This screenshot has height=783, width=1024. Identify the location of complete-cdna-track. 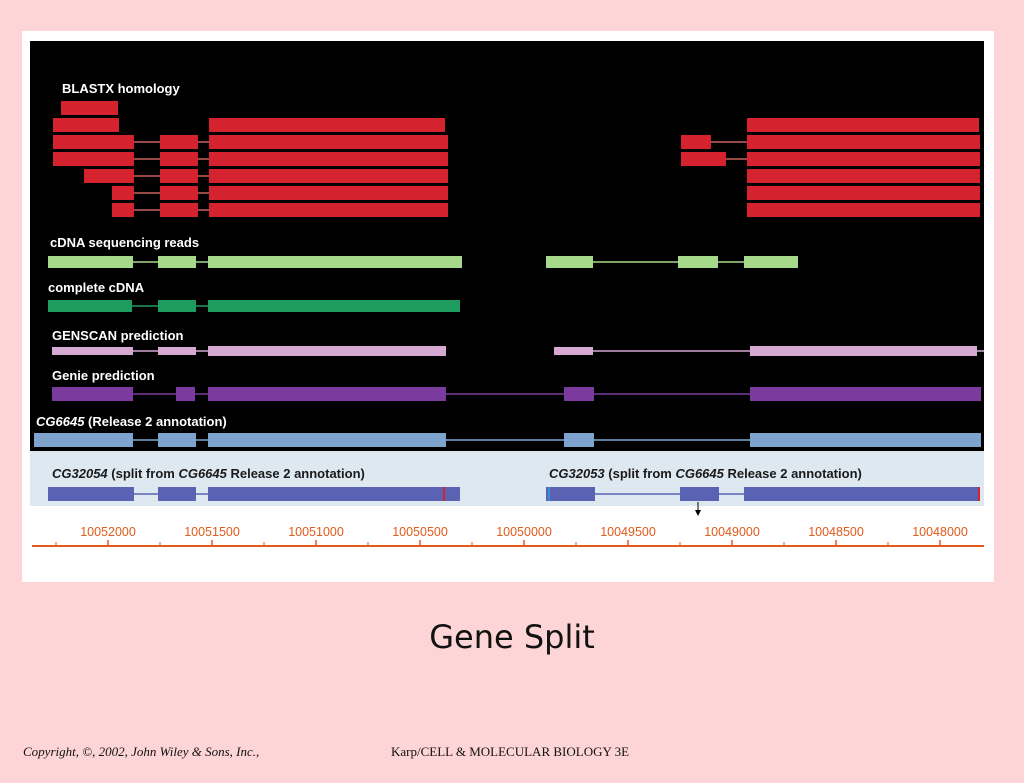
(254, 306).